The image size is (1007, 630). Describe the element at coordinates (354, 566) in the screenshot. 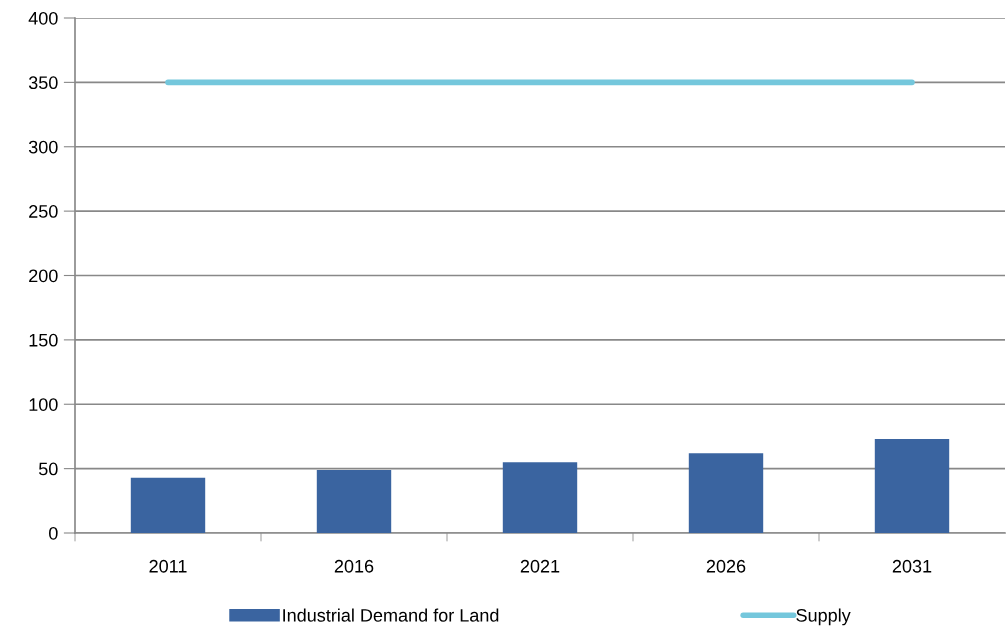

I see `x-tick-label: 2016` at that location.